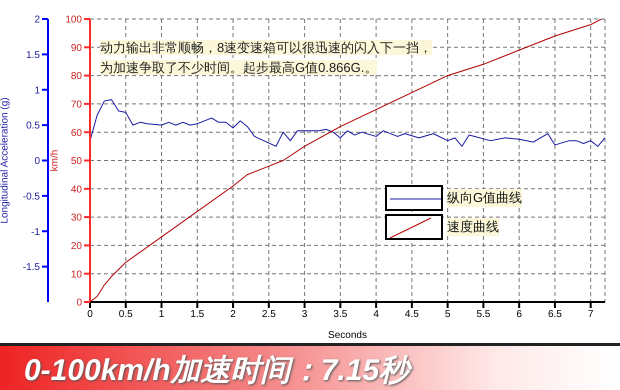  Describe the element at coordinates (35, 232) in the screenshot. I see `y2-tick-label: -1` at that location.